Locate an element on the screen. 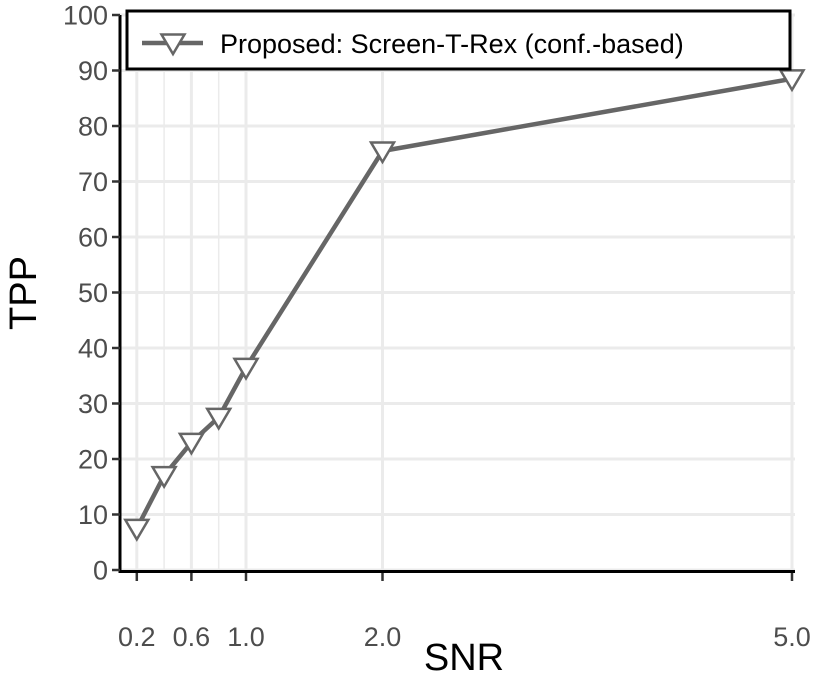 This screenshot has width=813, height=676. y-tick-label: 90 is located at coordinates (93, 71).